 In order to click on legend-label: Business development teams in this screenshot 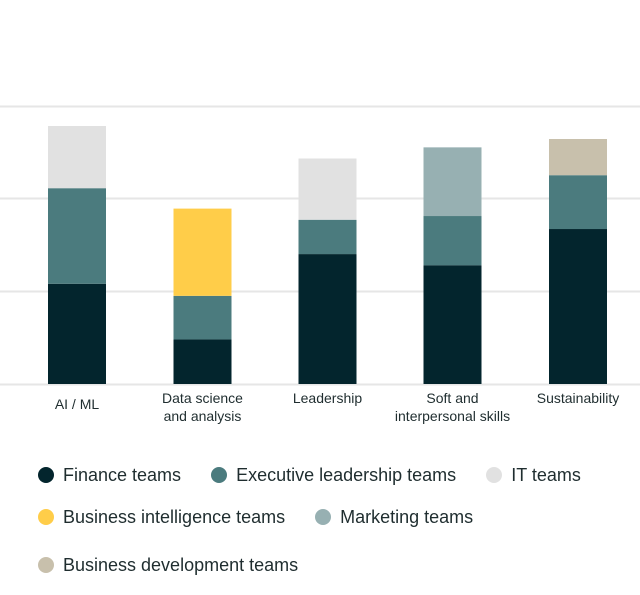, I will do `click(181, 564)`.